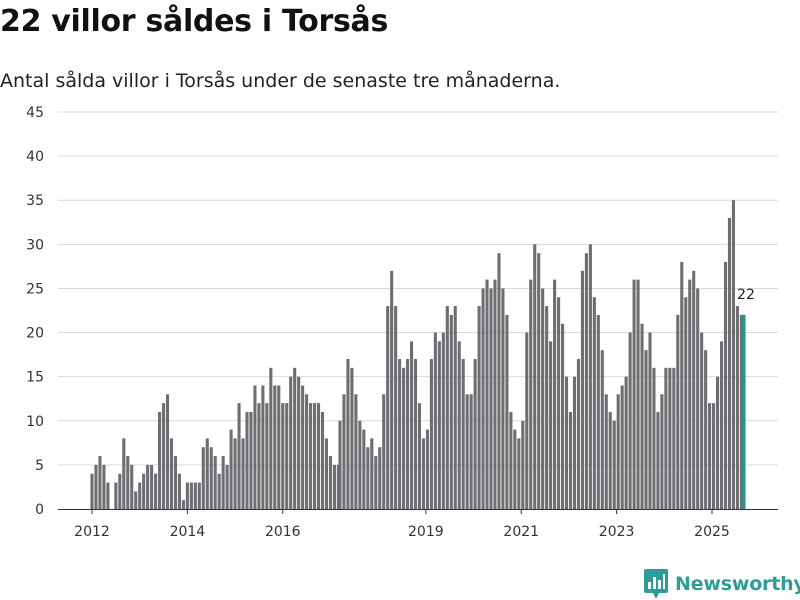 This screenshot has width=800, height=600. What do you see at coordinates (35, 289) in the screenshot?
I see `y-tick-label: 25` at bounding box center [35, 289].